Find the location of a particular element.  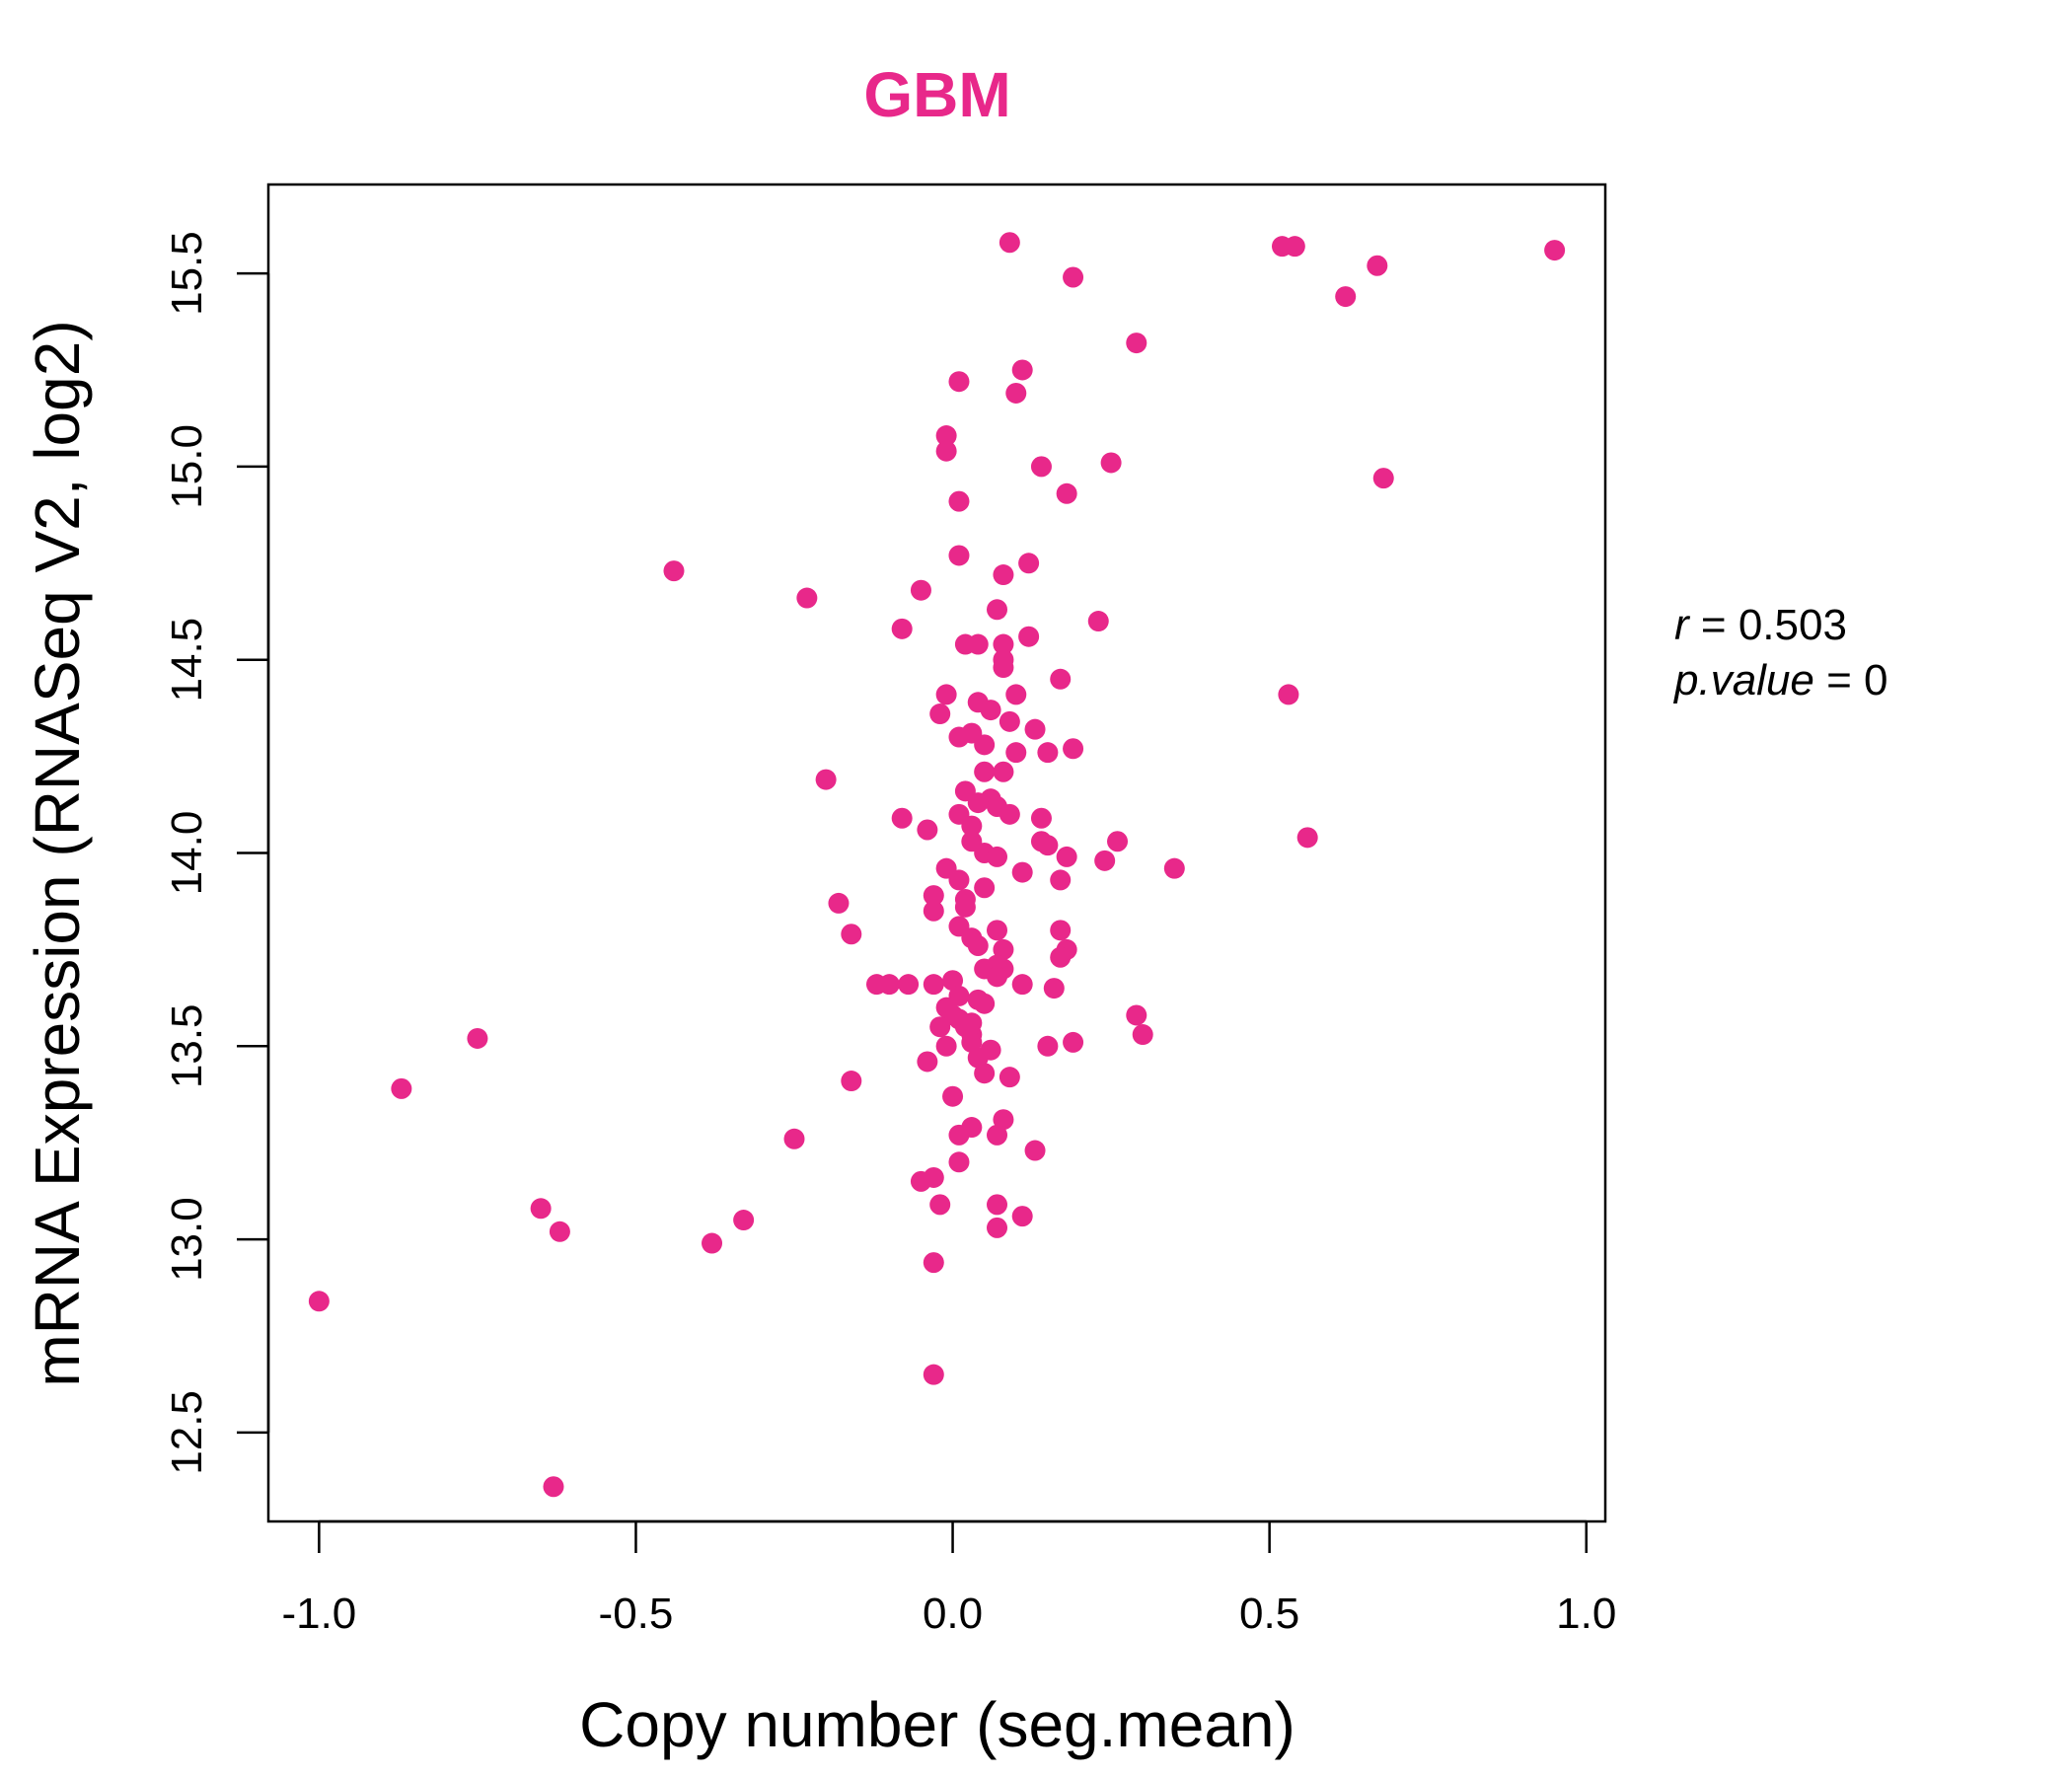

y-tick-label: 14.0 is located at coordinates (187, 854).